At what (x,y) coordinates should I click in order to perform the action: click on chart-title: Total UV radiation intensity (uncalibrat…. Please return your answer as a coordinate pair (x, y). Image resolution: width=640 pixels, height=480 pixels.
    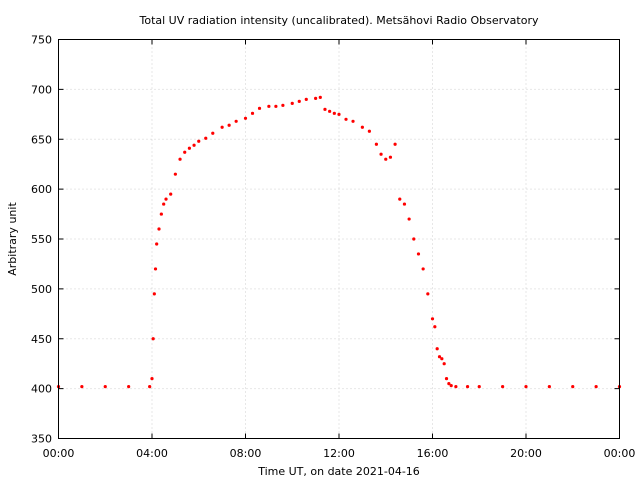
    Looking at the image, I should click on (339, 20).